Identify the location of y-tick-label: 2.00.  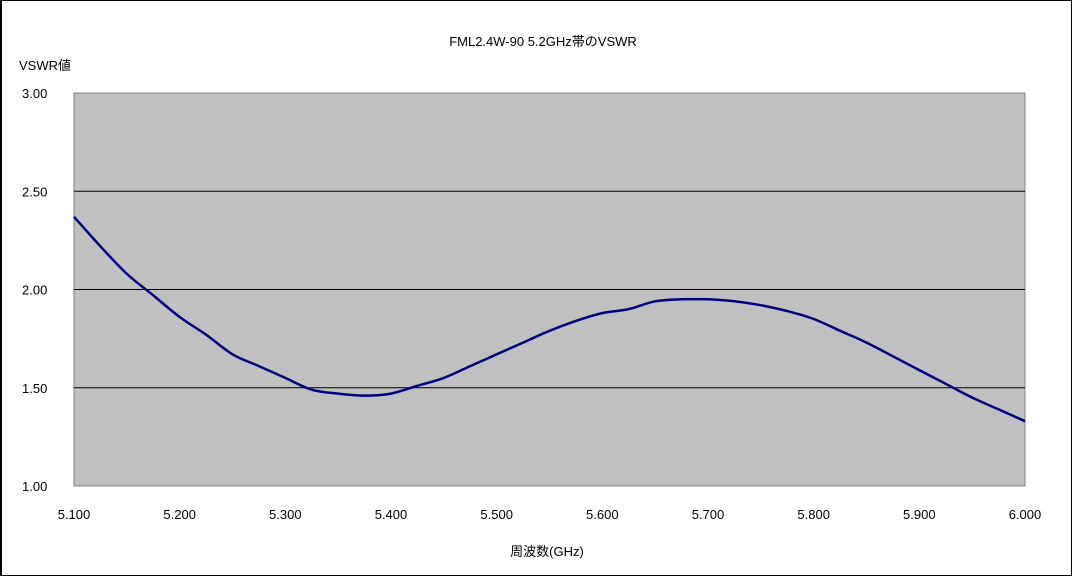
(34, 290).